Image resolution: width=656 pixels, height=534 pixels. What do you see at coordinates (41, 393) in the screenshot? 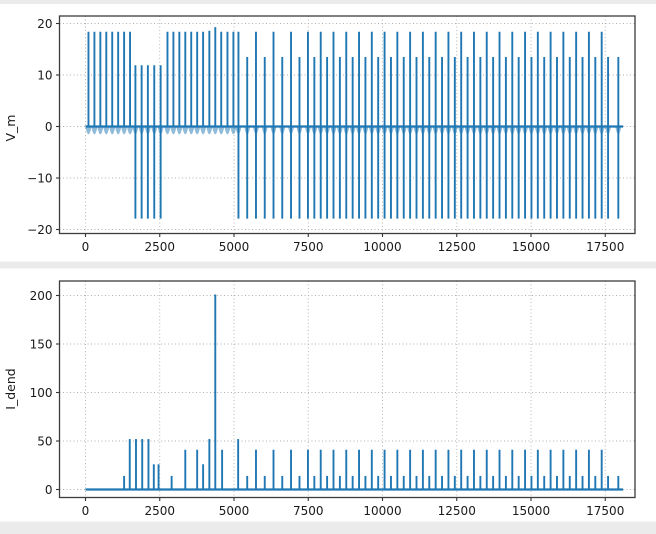
I see `y-tick-label: 100` at bounding box center [41, 393].